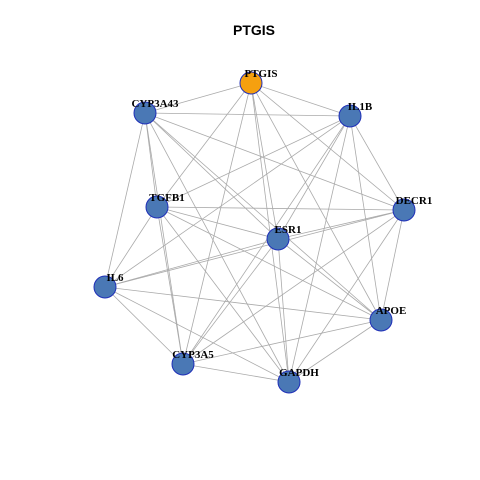 Image resolution: width=480 pixels, height=480 pixels. I want to click on edge-ptgis-cyp3a5, so click(217, 223).